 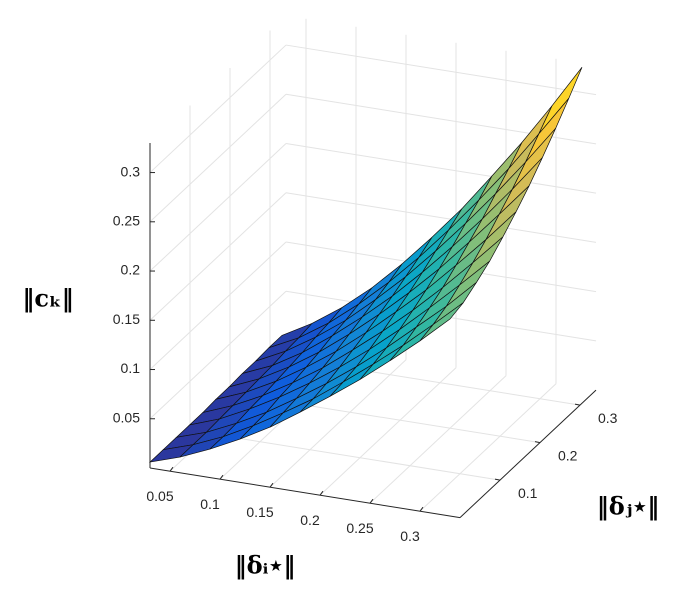 What do you see at coordinates (47, 298) in the screenshot?
I see `z-axis-label: ‖cₖ‖` at bounding box center [47, 298].